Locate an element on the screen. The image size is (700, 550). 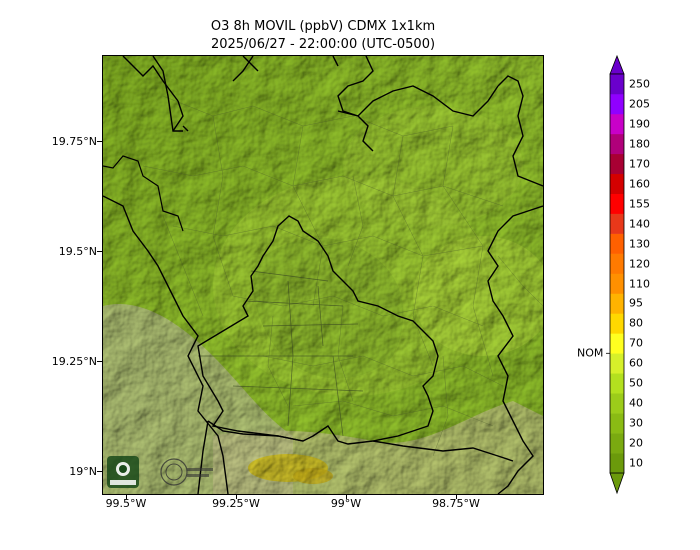
sedema-logo is located at coordinates (123, 472).